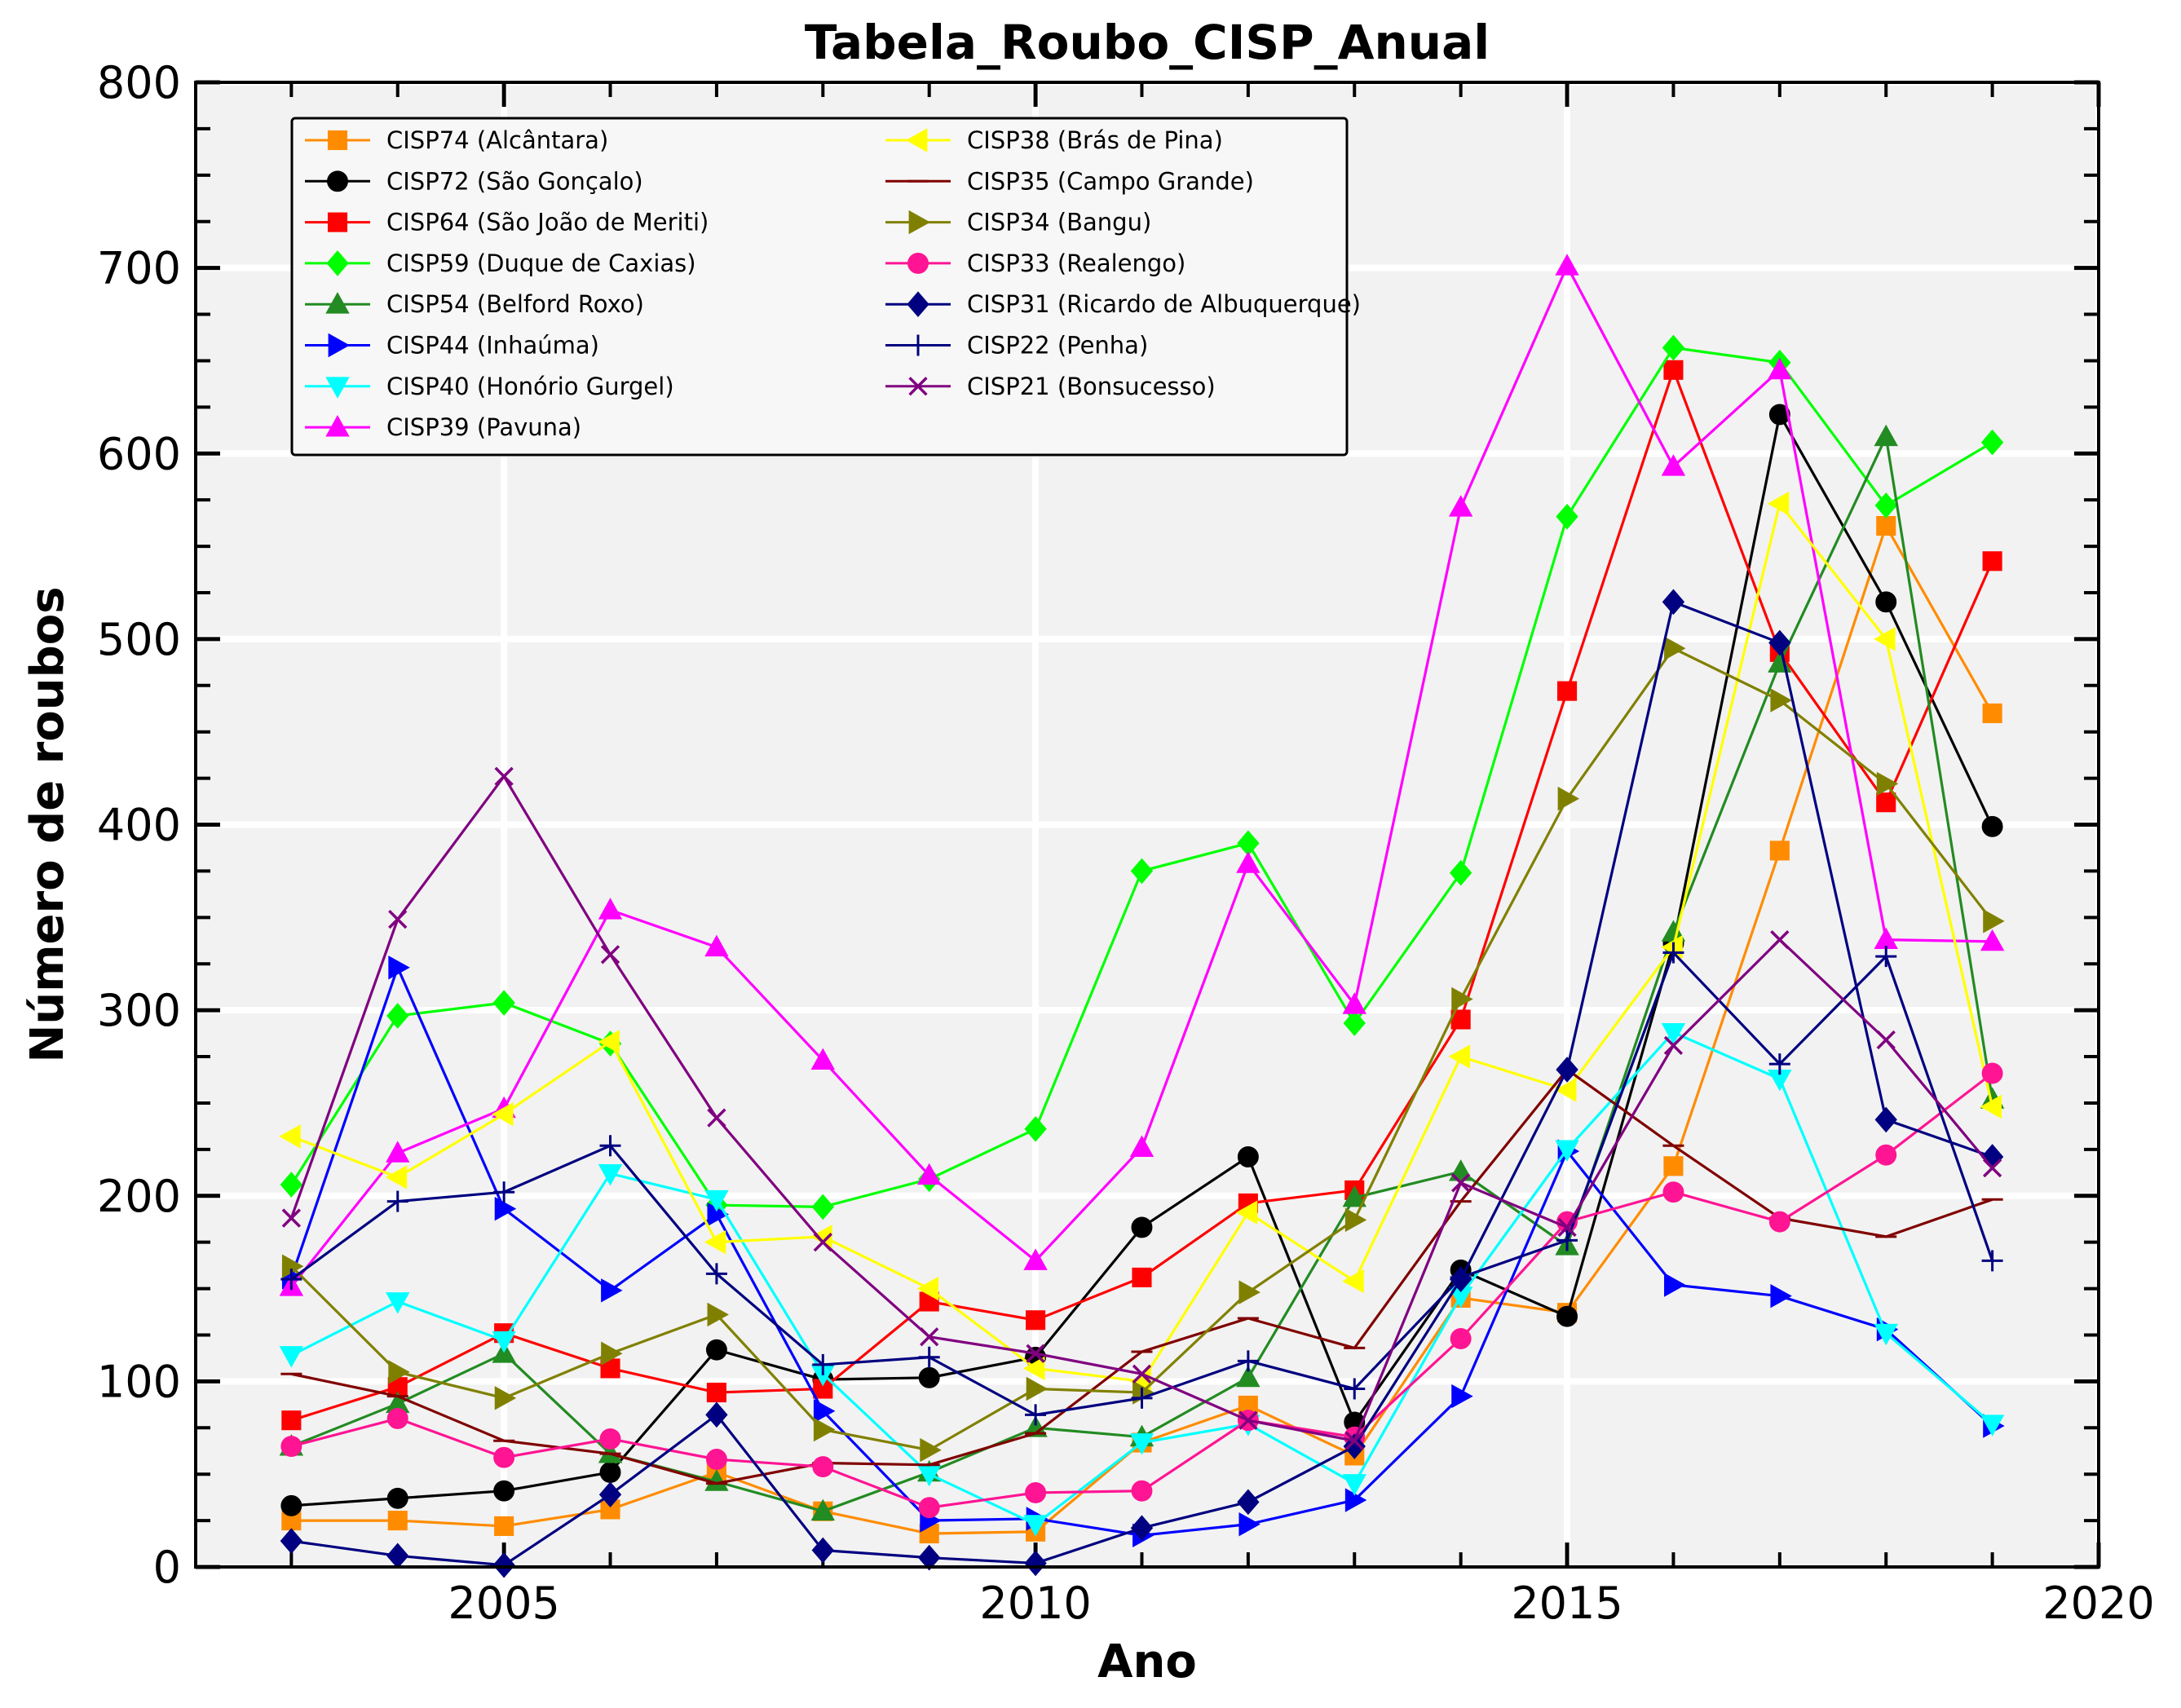  Describe the element at coordinates (457, 140) in the screenshot. I see `legend-entry: CISP74 (Alcântara)` at that location.